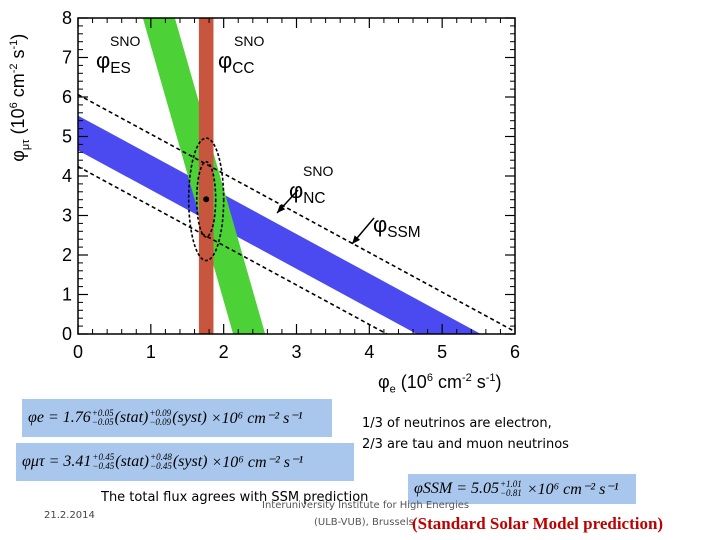 The image size is (720, 540). I want to click on ssm-arrow-head, so click(356, 239).